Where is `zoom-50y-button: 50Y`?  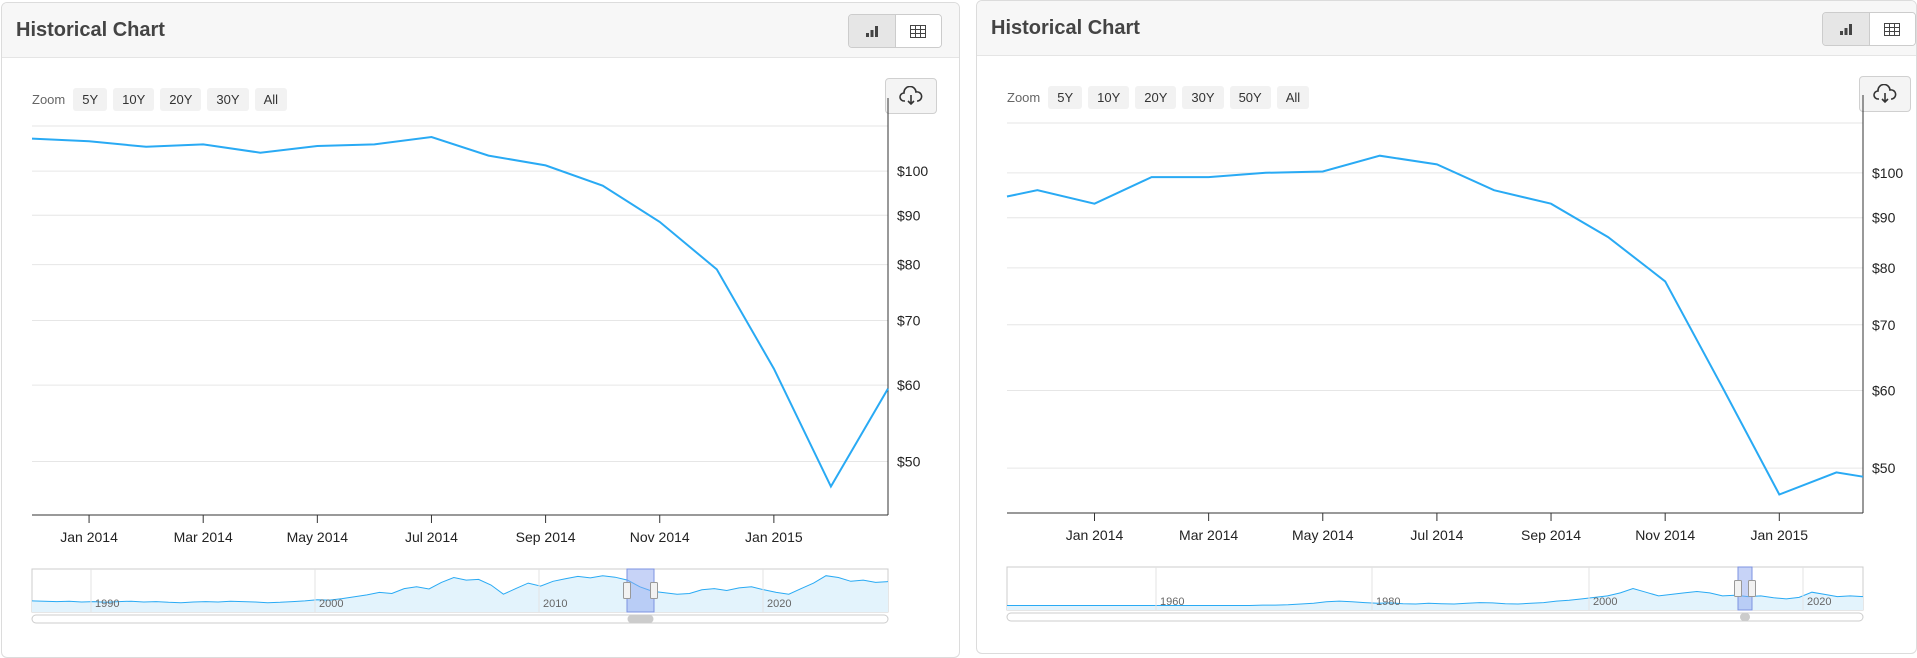 zoom-50y-button: 50Y is located at coordinates (1250, 97).